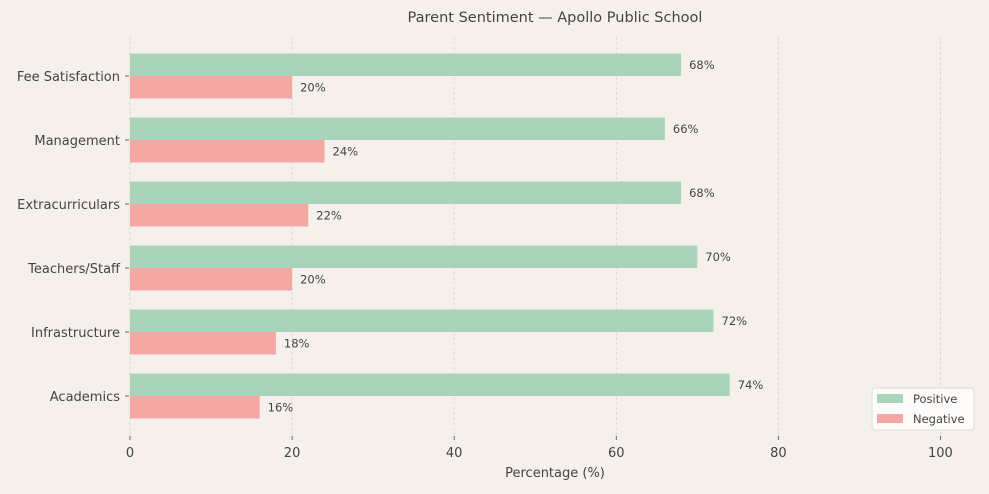 The height and width of the screenshot is (494, 989). What do you see at coordinates (890, 398) in the screenshot?
I see `legend-swatch-positive` at bounding box center [890, 398].